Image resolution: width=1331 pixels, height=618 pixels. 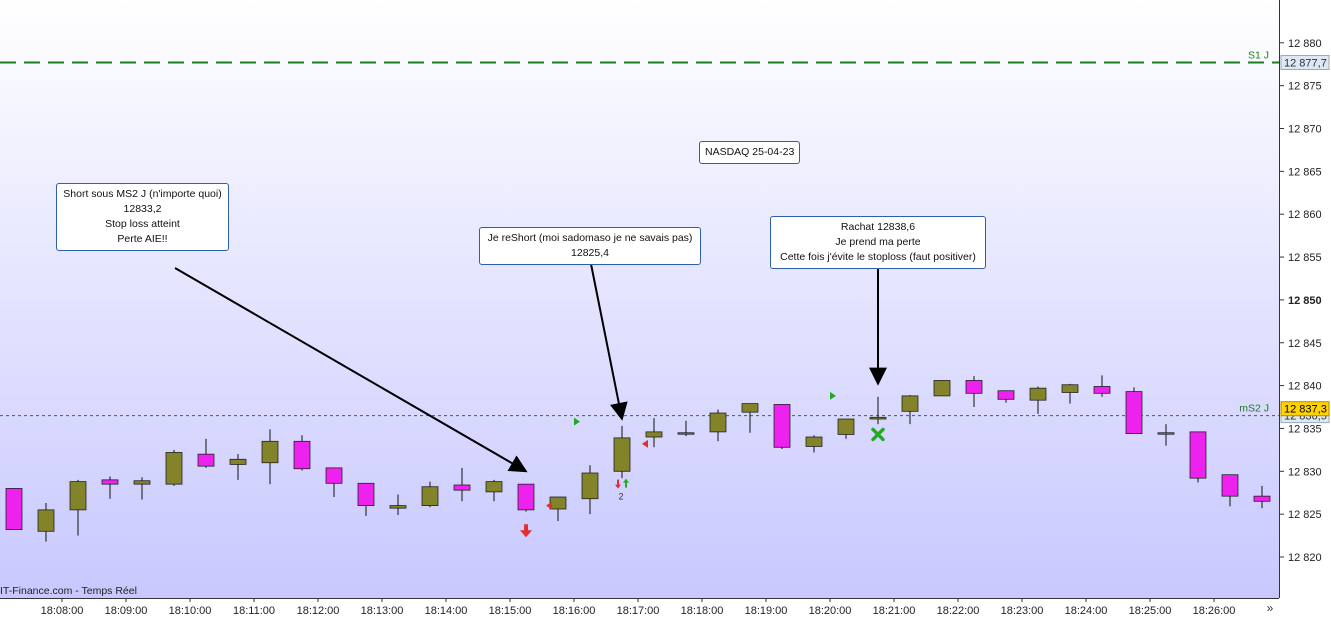 I want to click on x-tick-label: 18:22:00, so click(x=958, y=611).